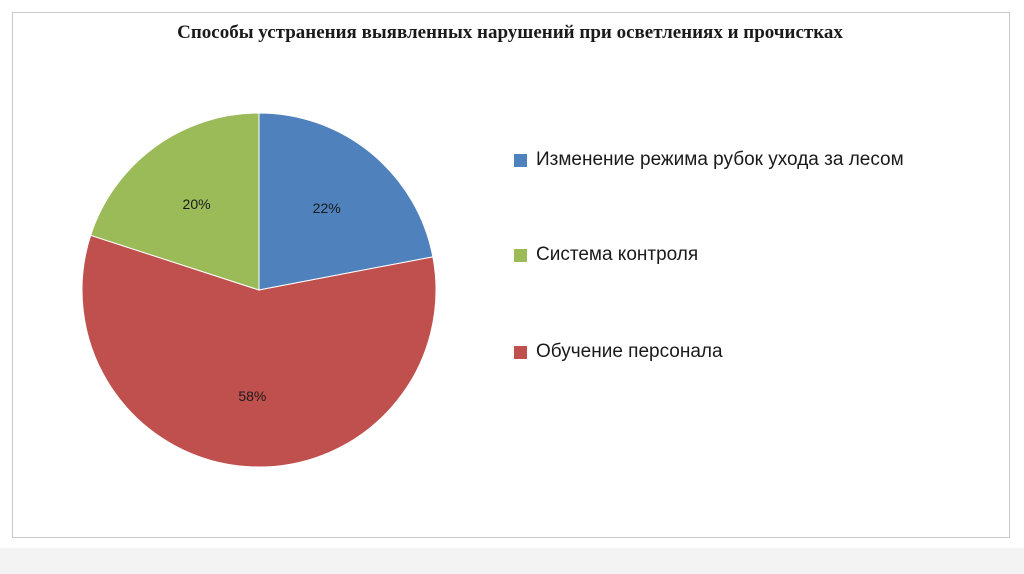 Image resolution: width=1024 pixels, height=574 pixels. I want to click on pie-slice-regime-change, so click(346, 201).